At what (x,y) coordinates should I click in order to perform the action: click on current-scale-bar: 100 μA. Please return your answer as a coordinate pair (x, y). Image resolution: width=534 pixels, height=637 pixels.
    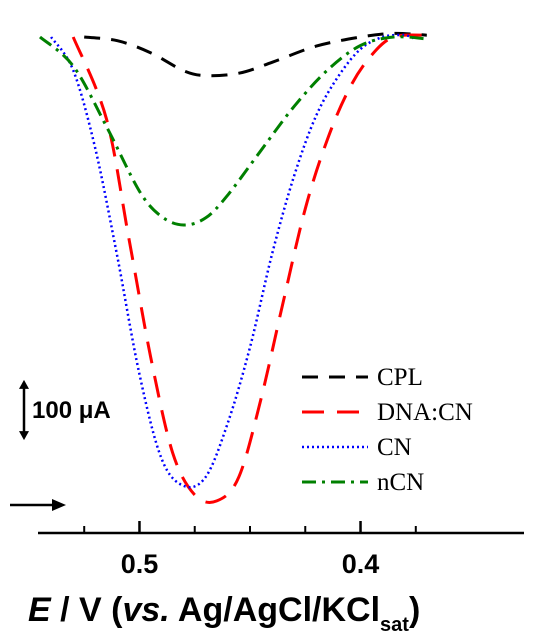
    Looking at the image, I should click on (65, 410).